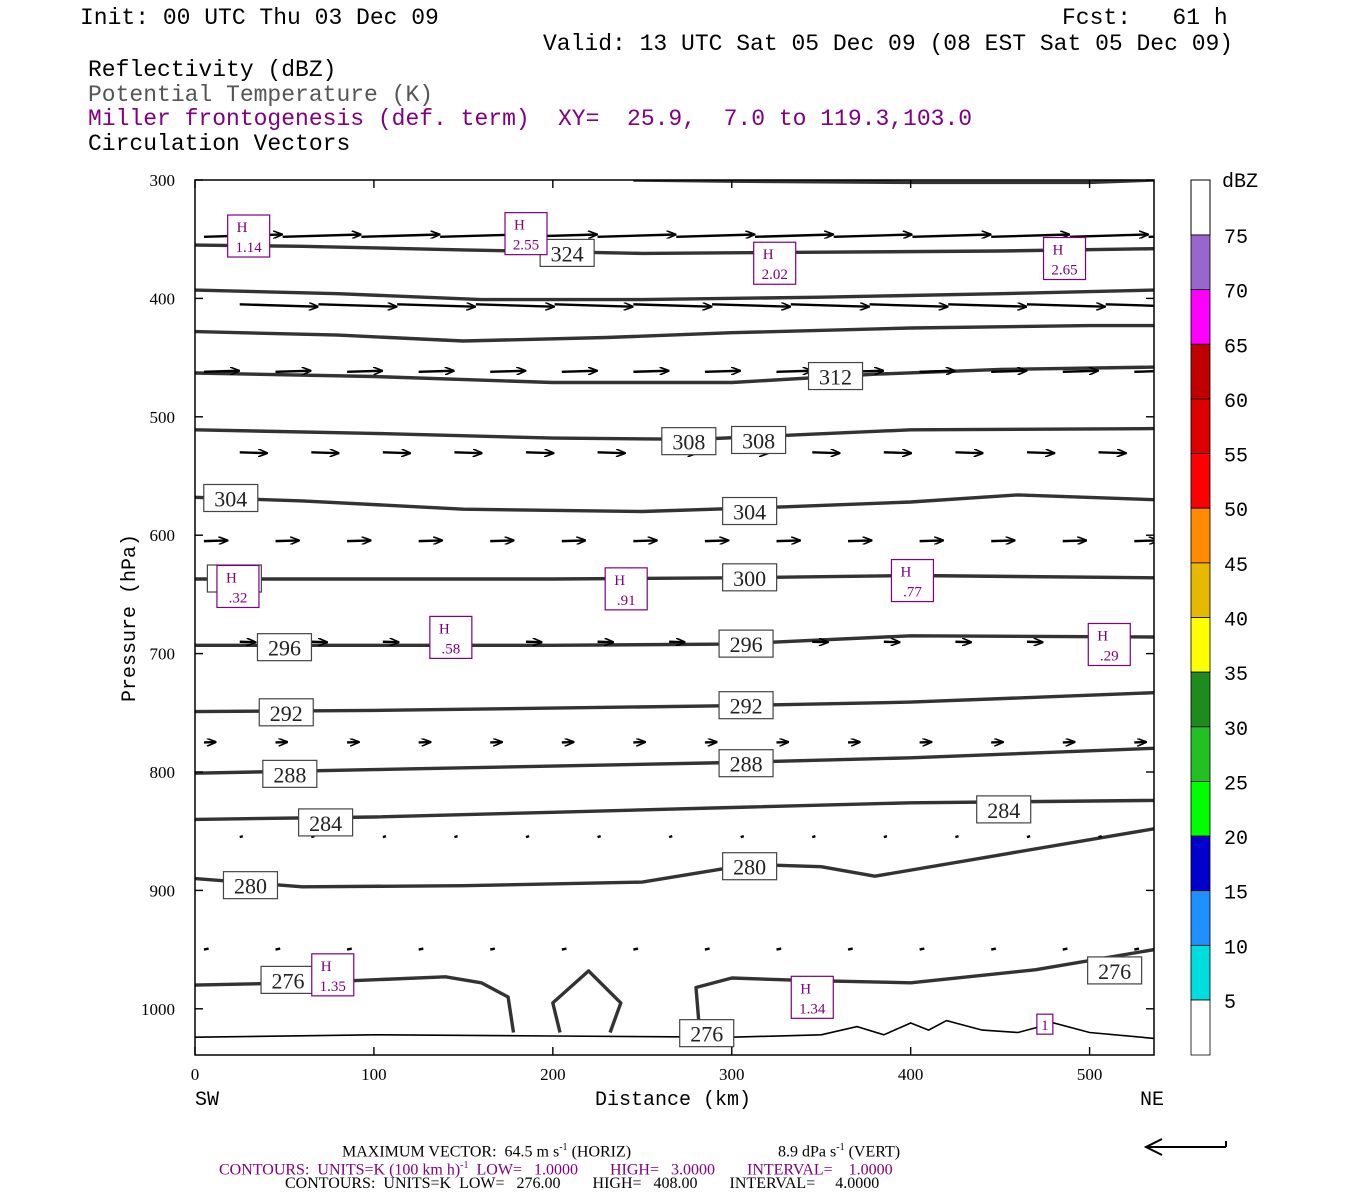 The image size is (1350, 1200). Describe the element at coordinates (464, 1165) in the screenshot. I see `fronto-units-exponent: -1` at that location.